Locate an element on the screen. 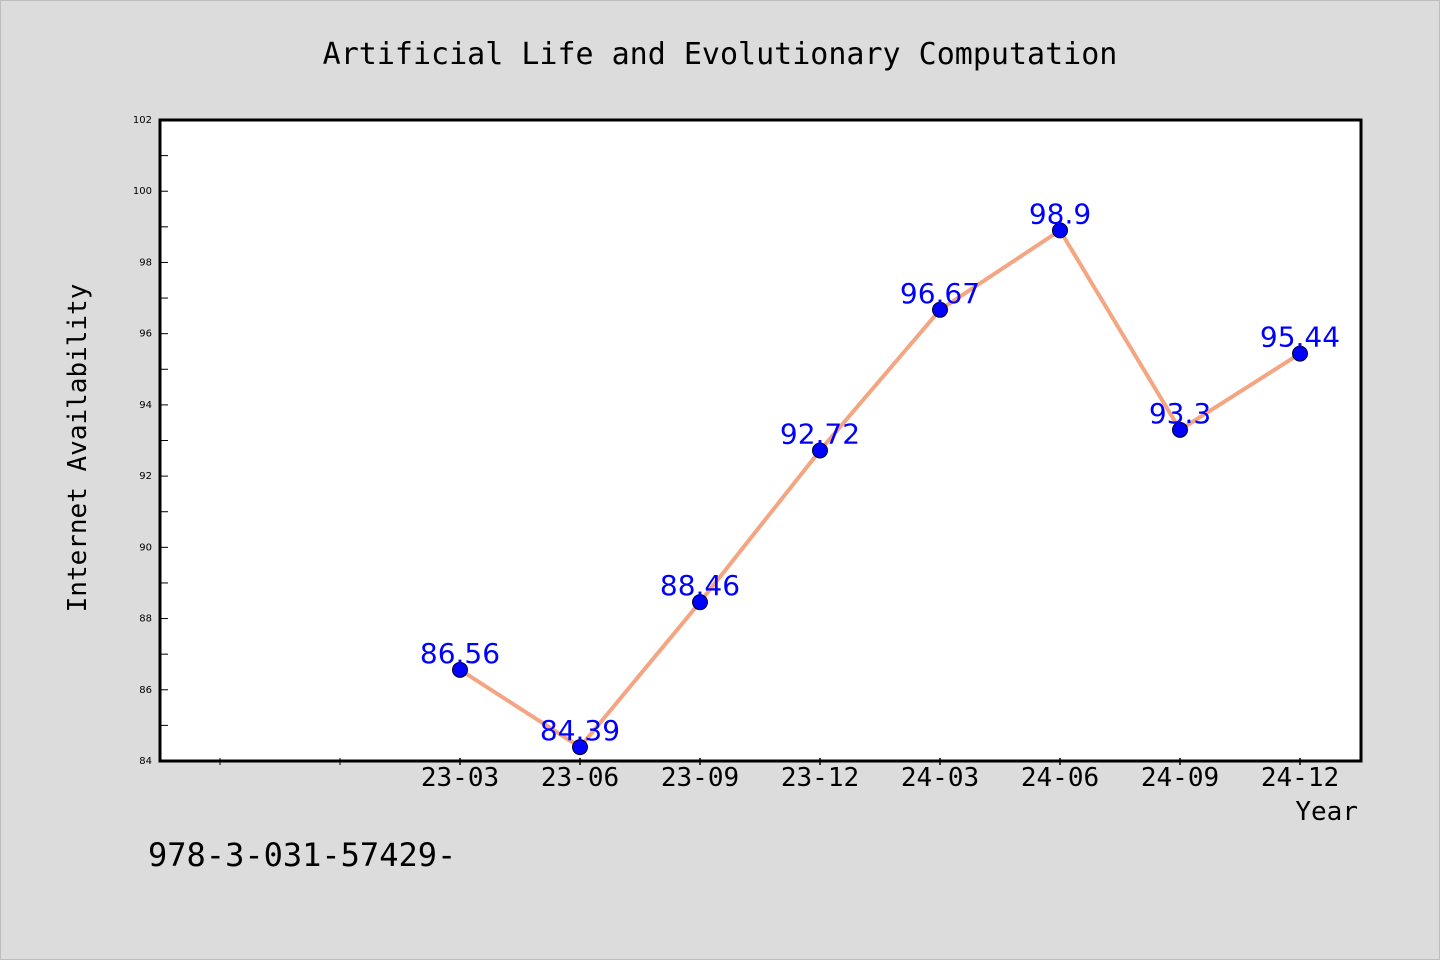 The width and height of the screenshot is (1440, 960). y-tick-label: 92 is located at coordinates (145, 476).